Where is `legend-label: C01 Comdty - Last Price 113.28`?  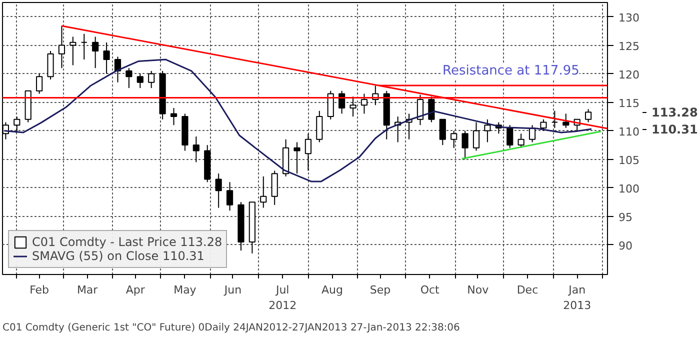
legend-label: C01 Comdty - Last Price 113.28 is located at coordinates (127, 242).